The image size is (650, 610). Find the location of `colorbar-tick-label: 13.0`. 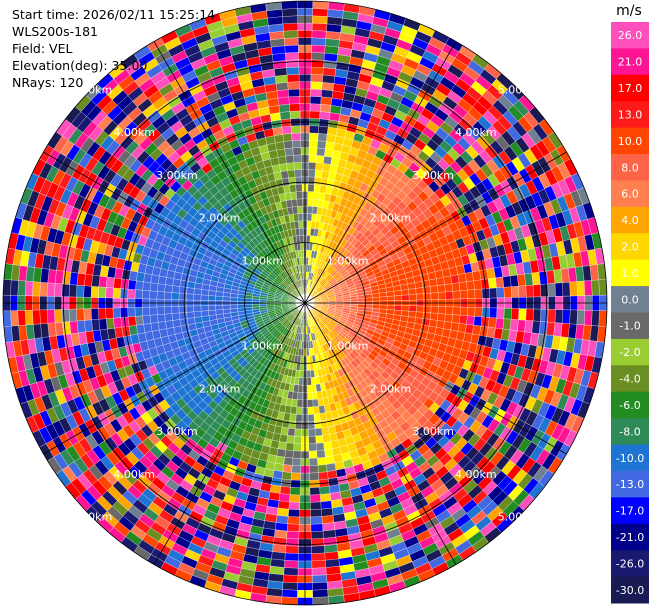

colorbar-tick-label: 13.0 is located at coordinates (630, 114).